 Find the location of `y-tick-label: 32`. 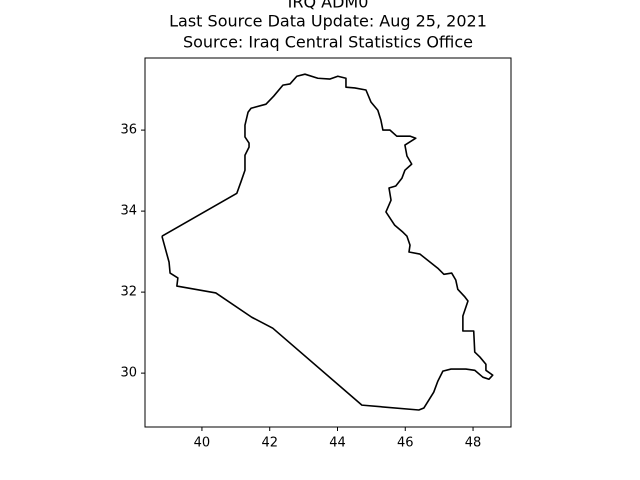

y-tick-label: 32 is located at coordinates (128, 292).